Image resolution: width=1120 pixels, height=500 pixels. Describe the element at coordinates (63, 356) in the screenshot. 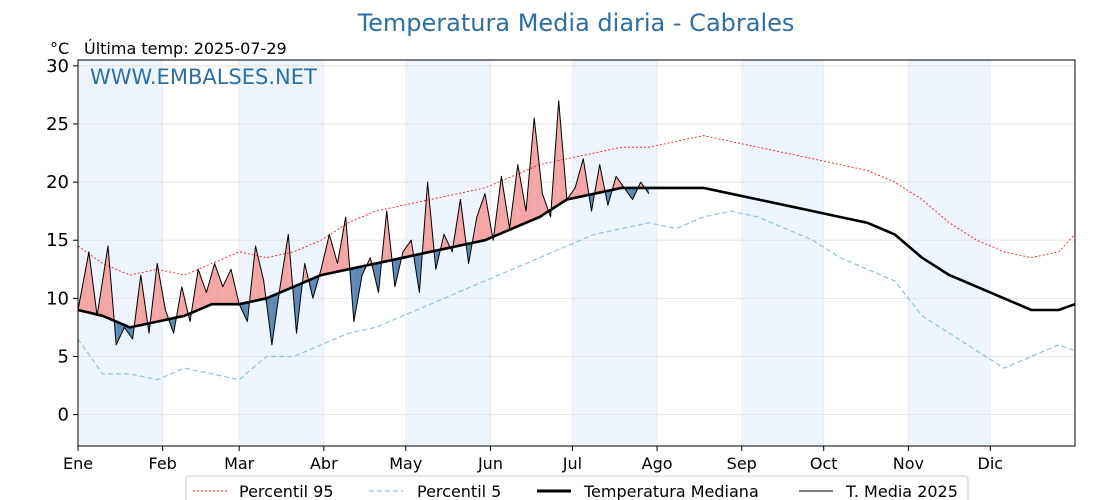

I see `y-tick-label: 5` at that location.